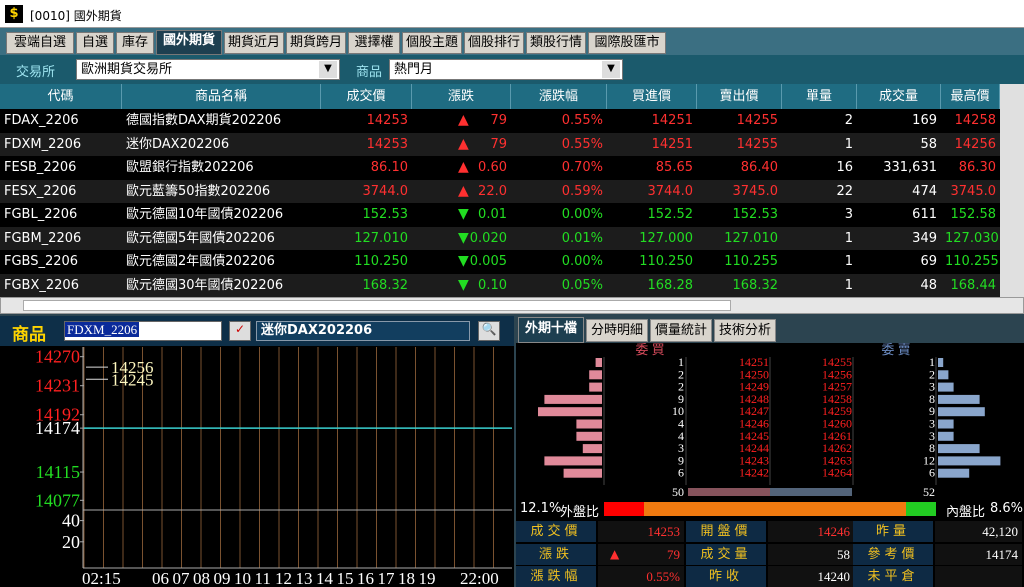 This screenshot has height=587, width=1024. Describe the element at coordinates (556, 554) in the screenshot. I see `quote-label: 漲跌` at that location.